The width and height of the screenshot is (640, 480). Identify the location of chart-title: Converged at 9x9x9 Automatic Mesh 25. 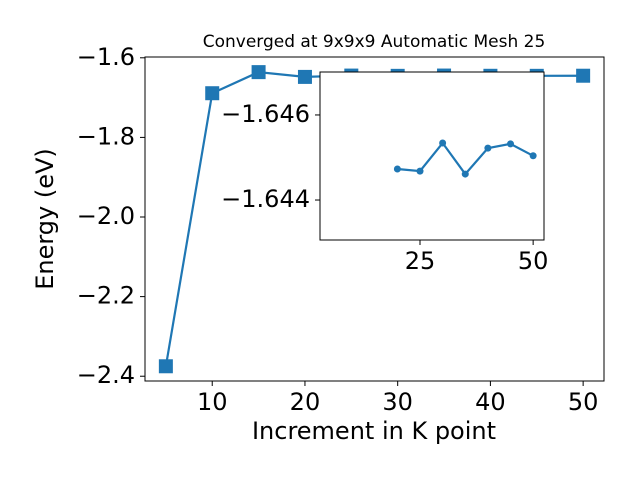
(374, 42).